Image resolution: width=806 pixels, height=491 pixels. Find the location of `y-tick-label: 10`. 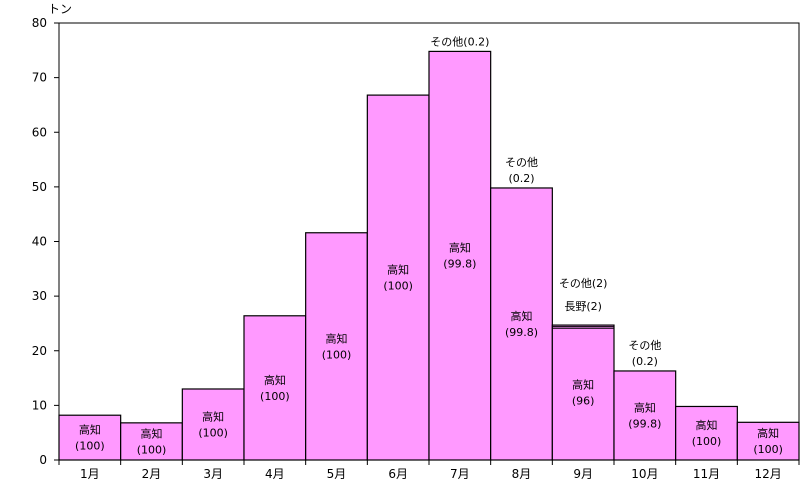

y-tick-label: 10 is located at coordinates (39, 405).